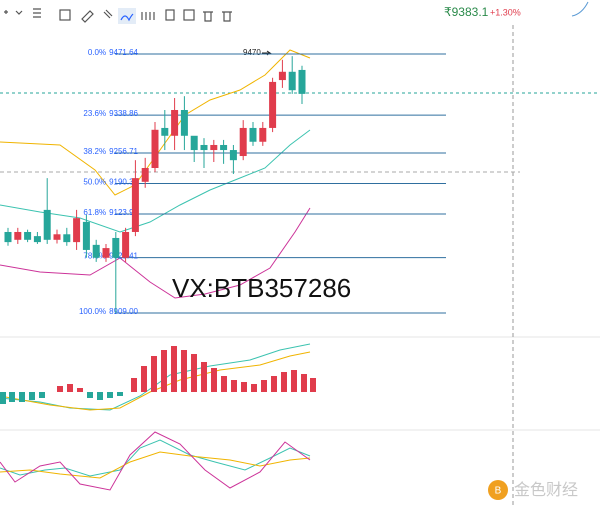 The width and height of the screenshot is (600, 506). What do you see at coordinates (19, 12) in the screenshot?
I see `dropdown-tool` at bounding box center [19, 12].